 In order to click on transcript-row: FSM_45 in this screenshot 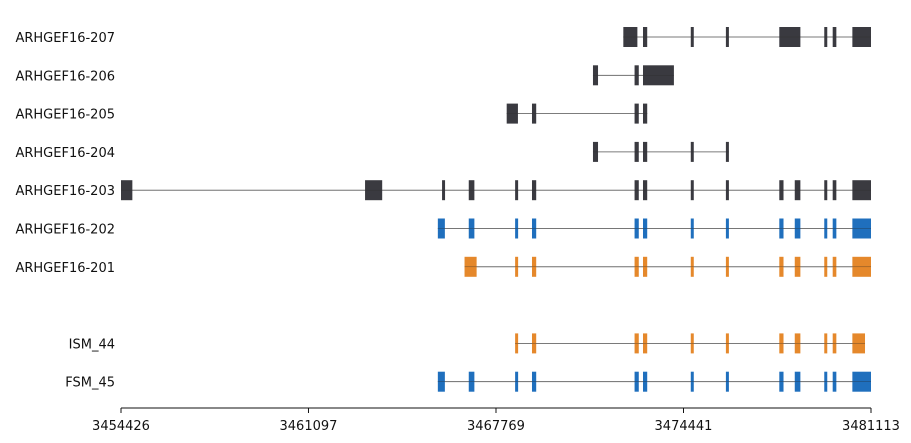, I will do `click(468, 381)`.